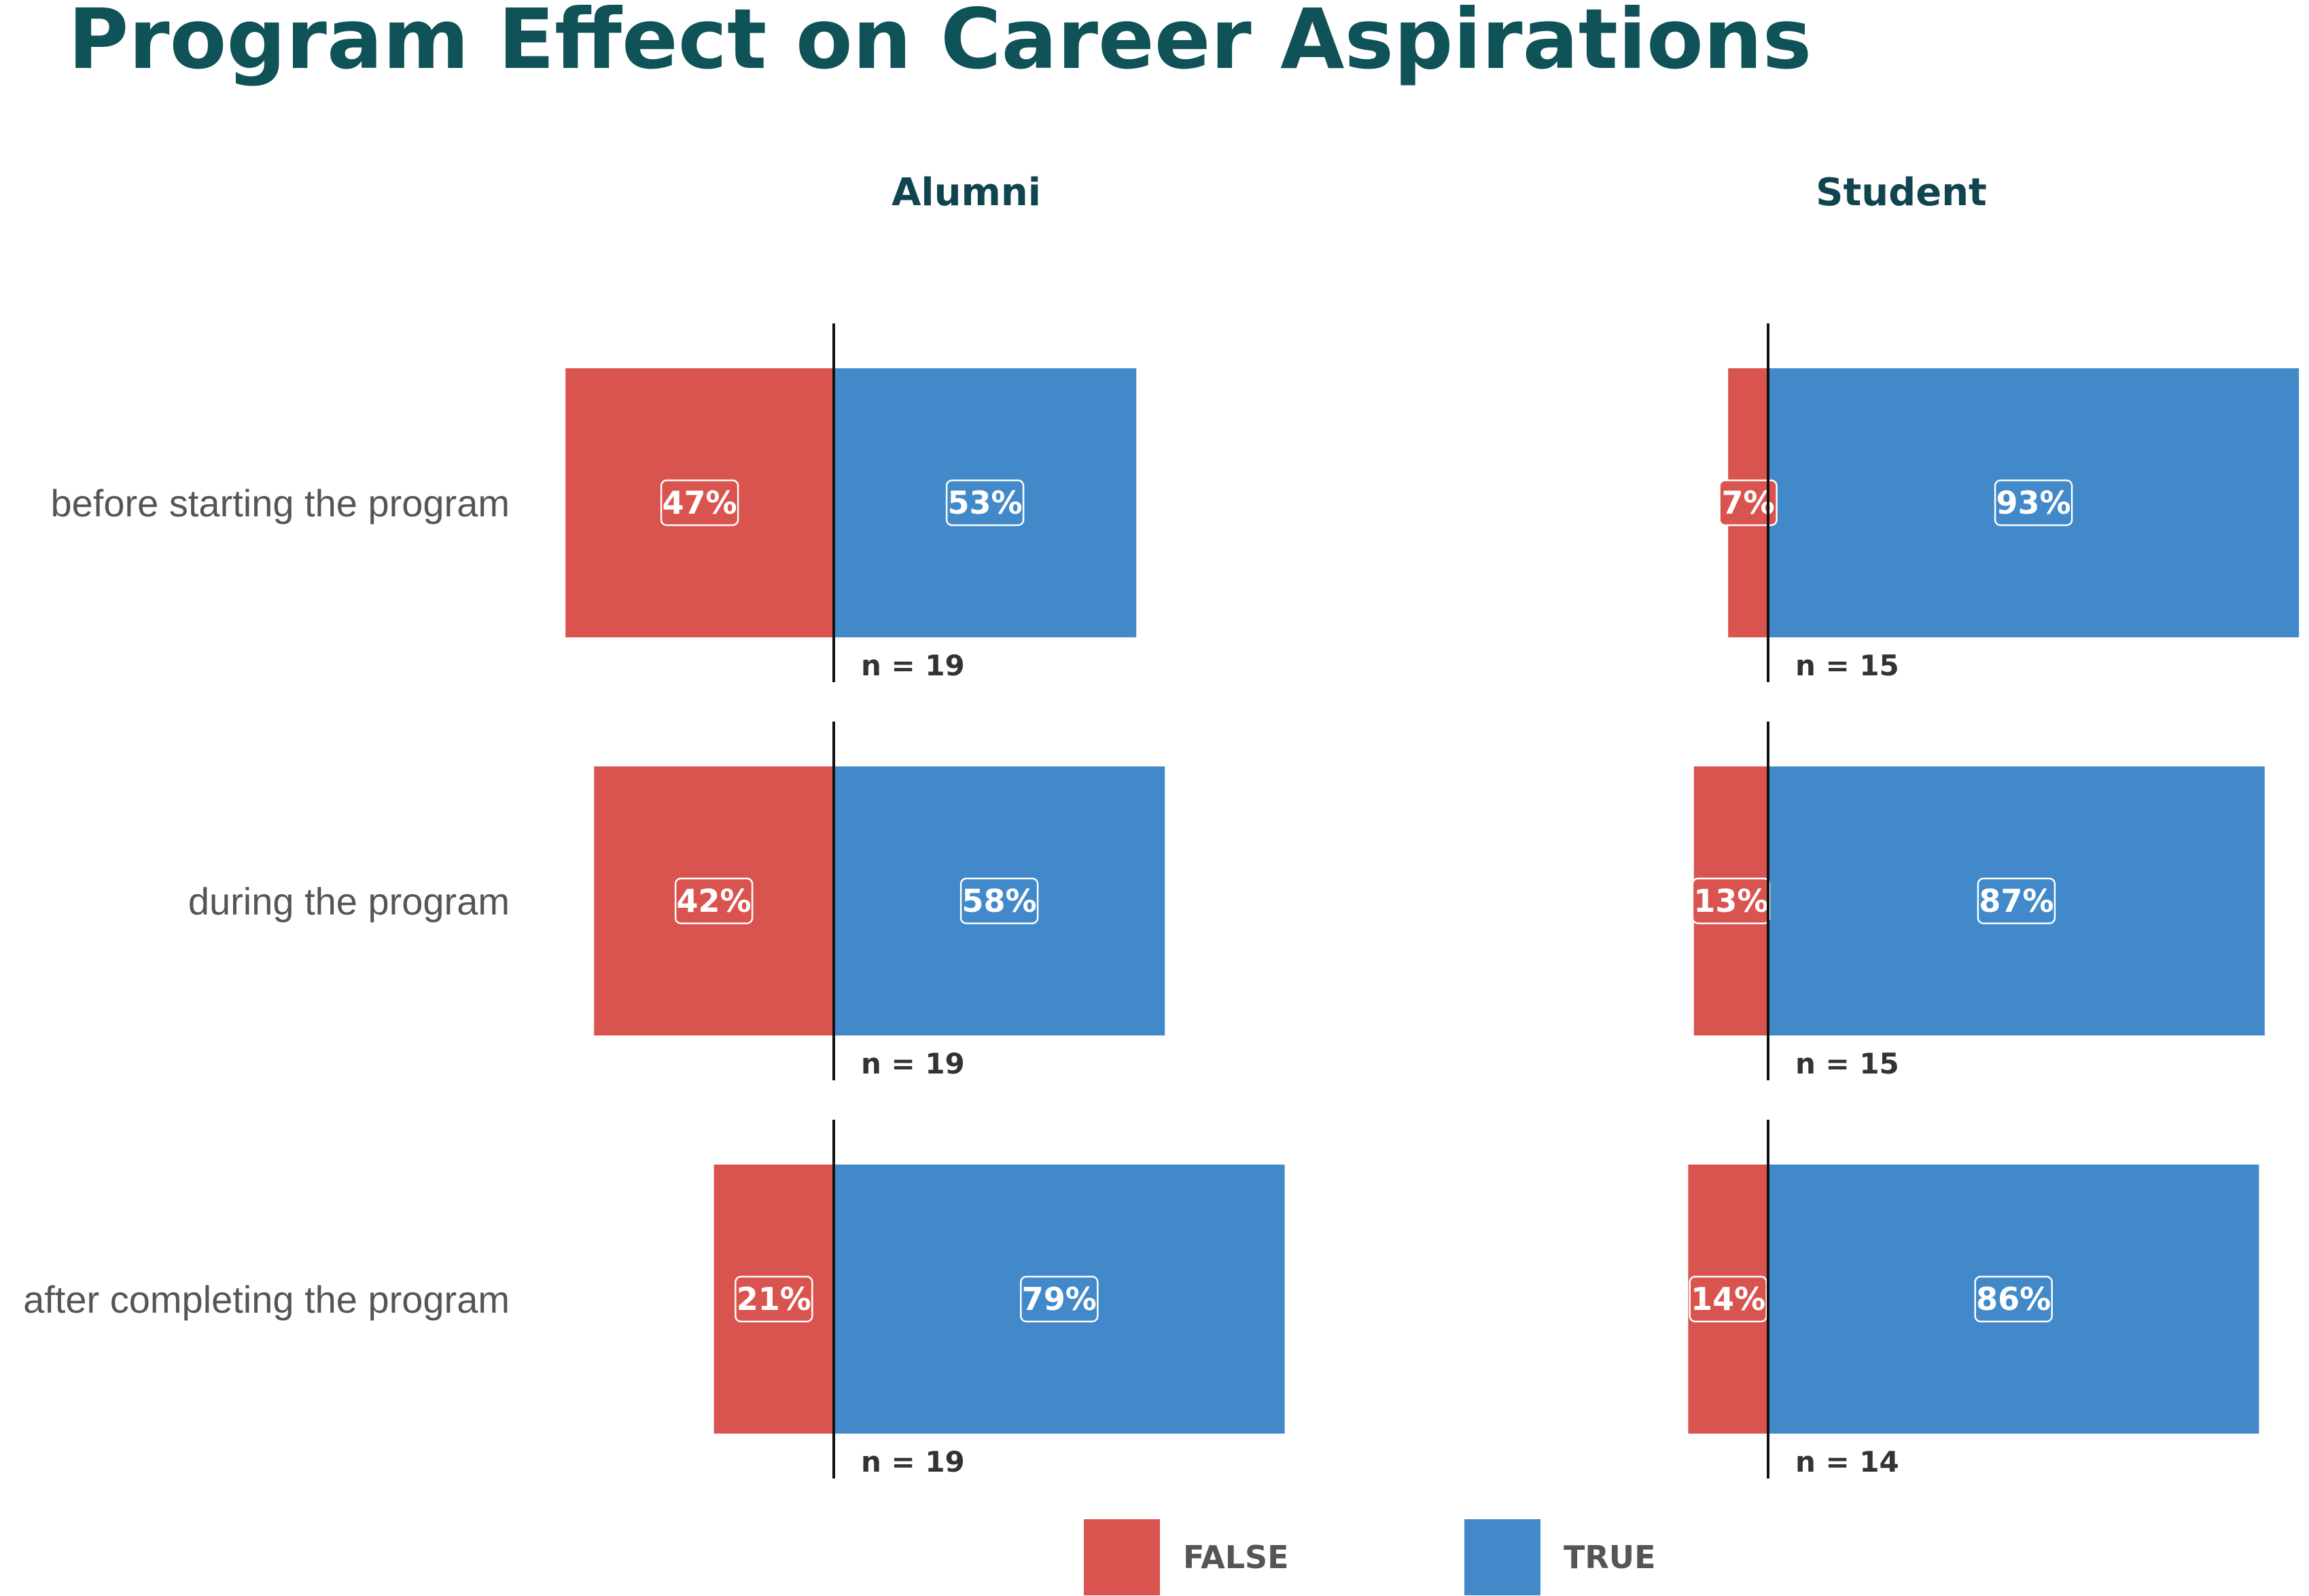 The width and height of the screenshot is (2309, 1596). I want to click on legend-item-false: FALSE, so click(1186, 1557).